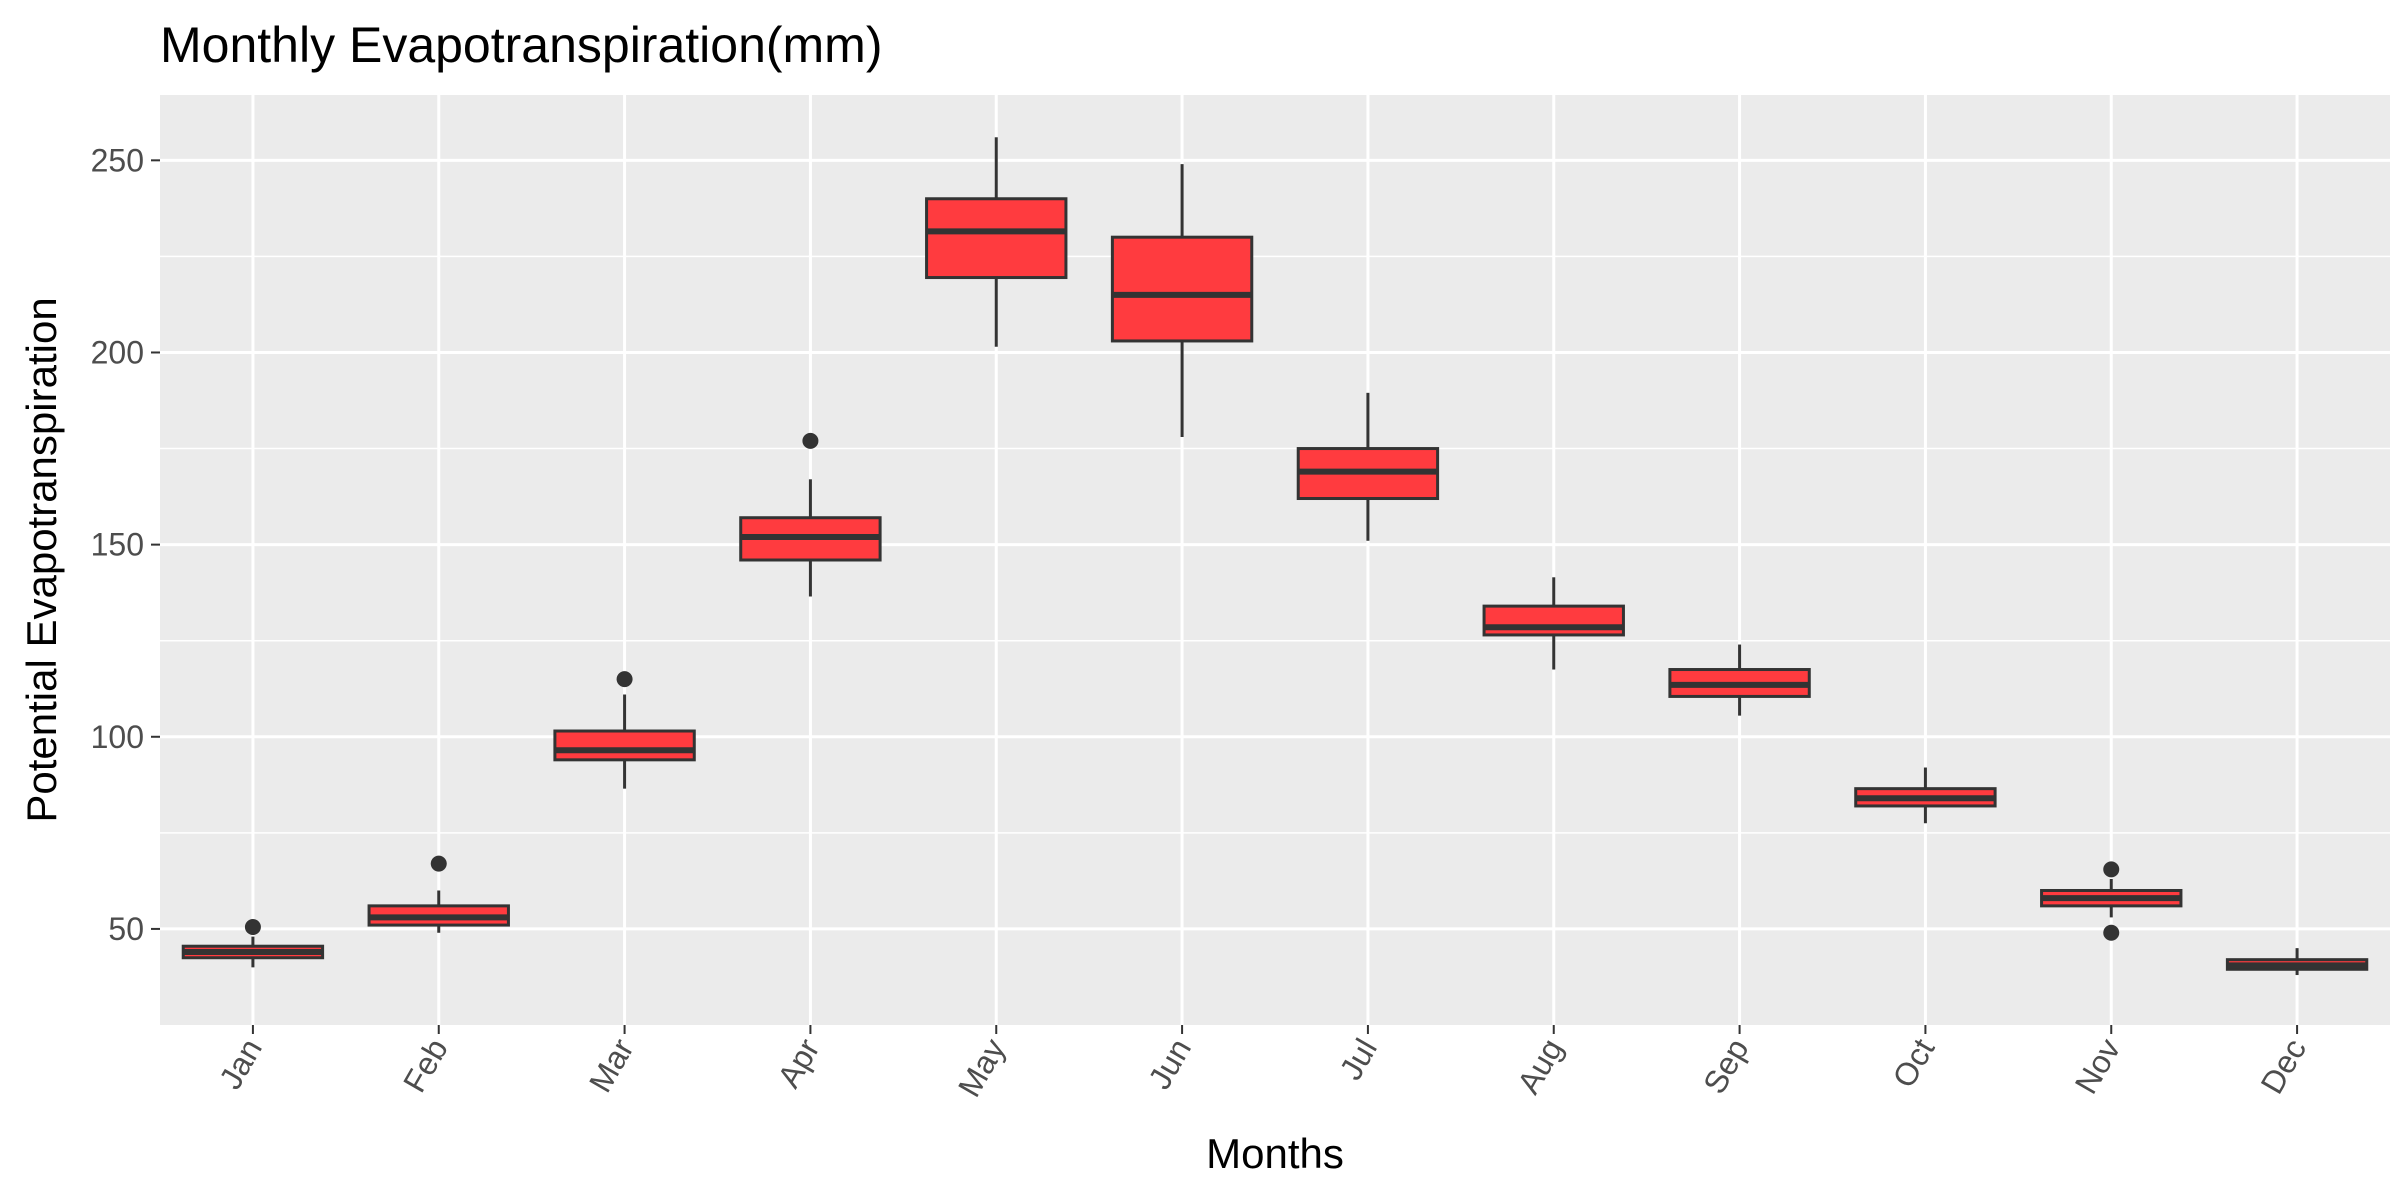 This screenshot has height=1200, width=2400. I want to click on x-tick-label: Apr, so click(798, 1062).